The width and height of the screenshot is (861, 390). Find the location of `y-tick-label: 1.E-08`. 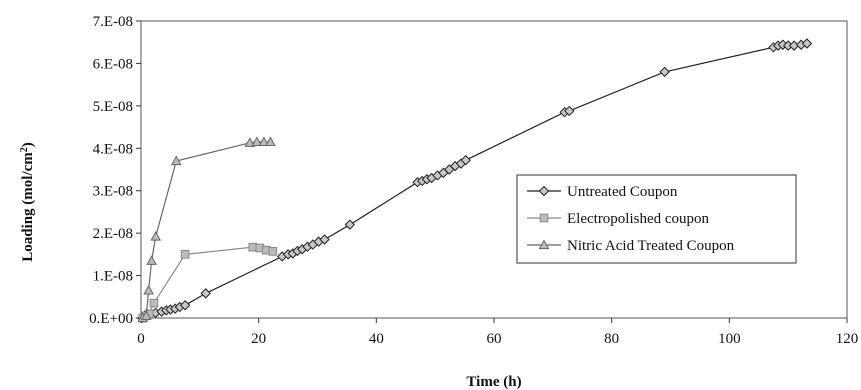

y-tick-label: 1.E-08 is located at coordinates (113, 277).